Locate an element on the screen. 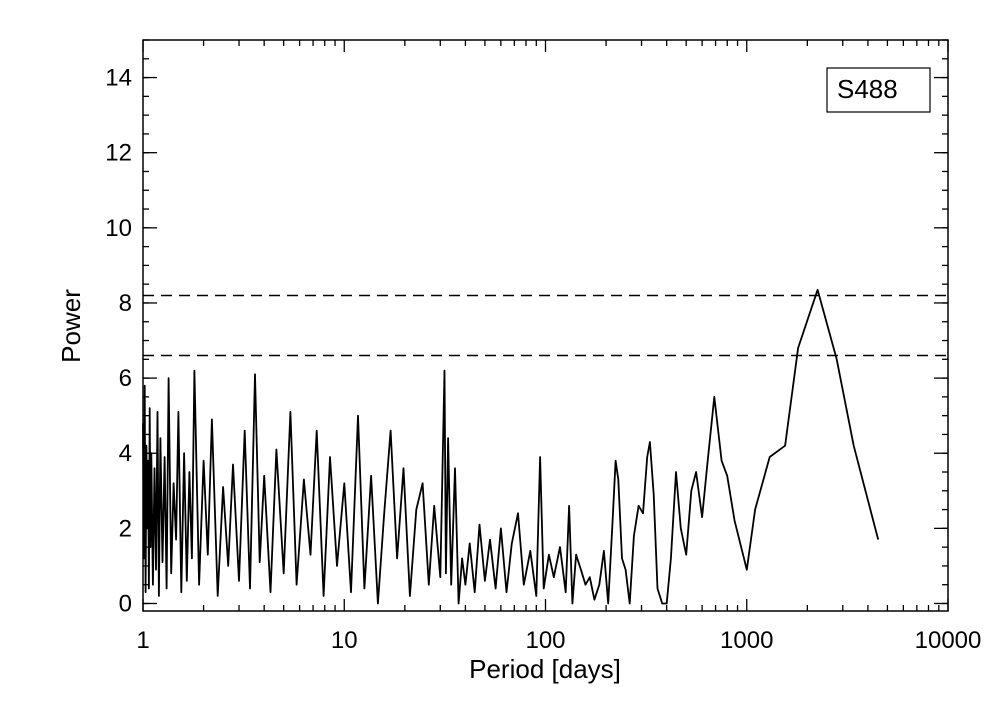 This screenshot has height=701, width=988. y-tick-label: 14 is located at coordinates (118, 78).